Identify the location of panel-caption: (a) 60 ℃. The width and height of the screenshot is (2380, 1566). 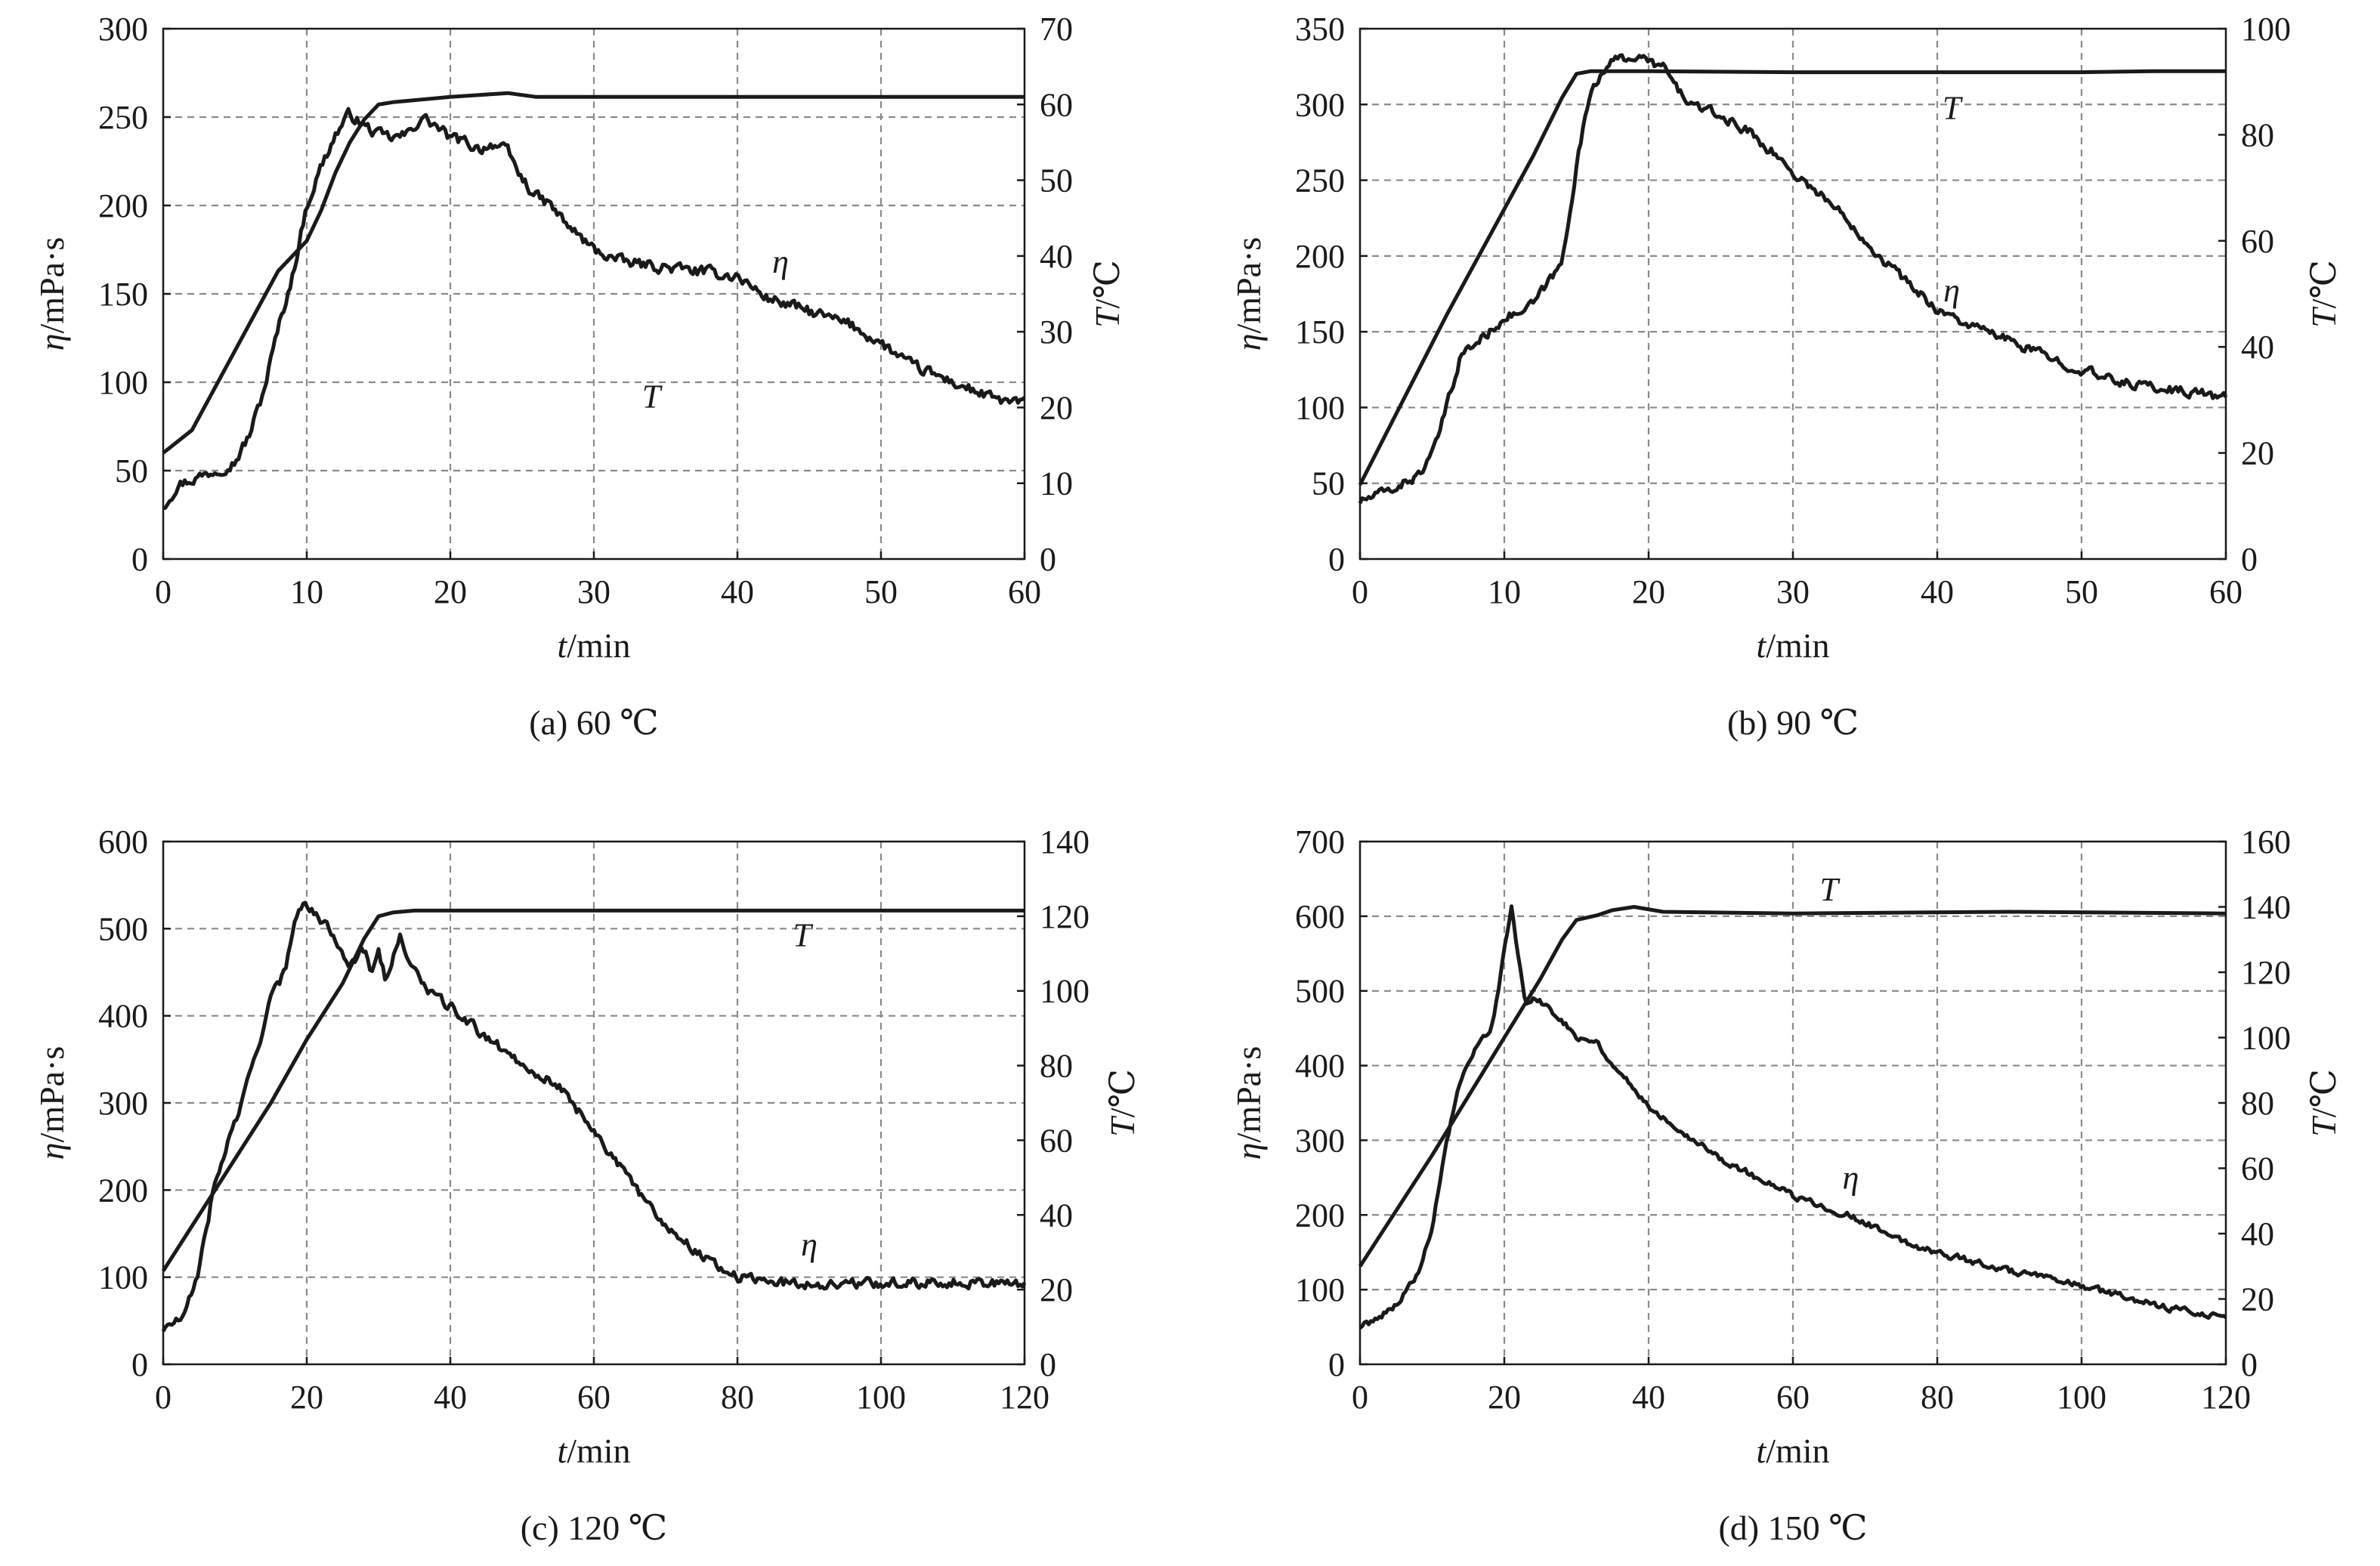
(594, 723).